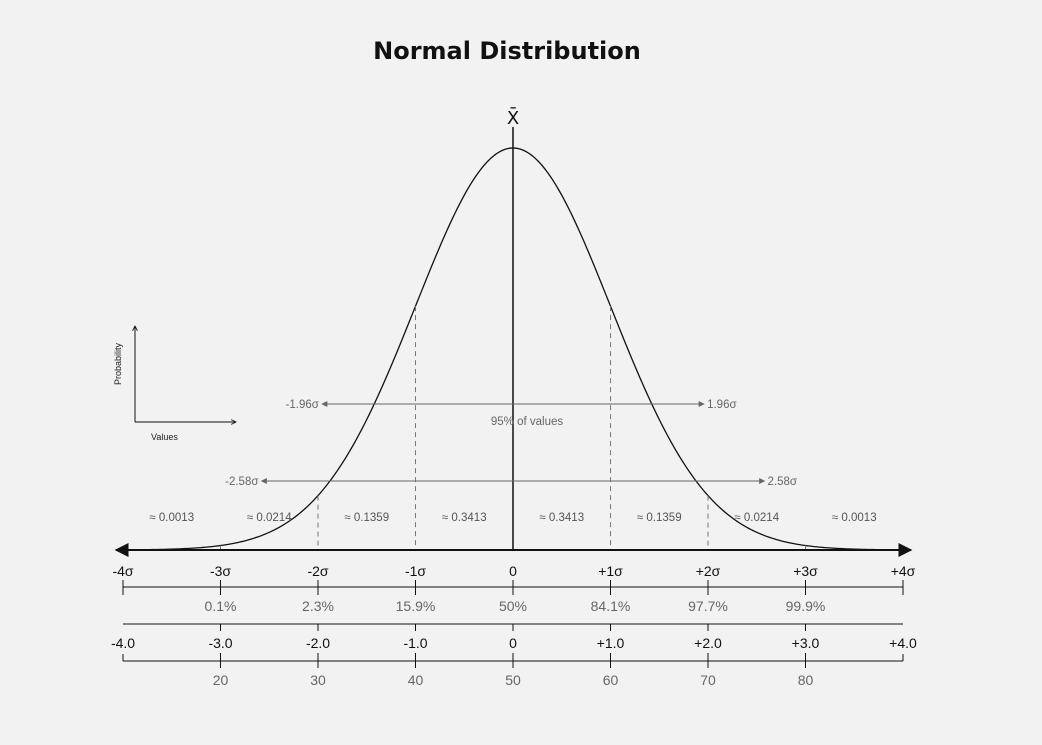  Describe the element at coordinates (806, 606) in the screenshot. I see `cumulative-percent-label: 99.9%` at that location.